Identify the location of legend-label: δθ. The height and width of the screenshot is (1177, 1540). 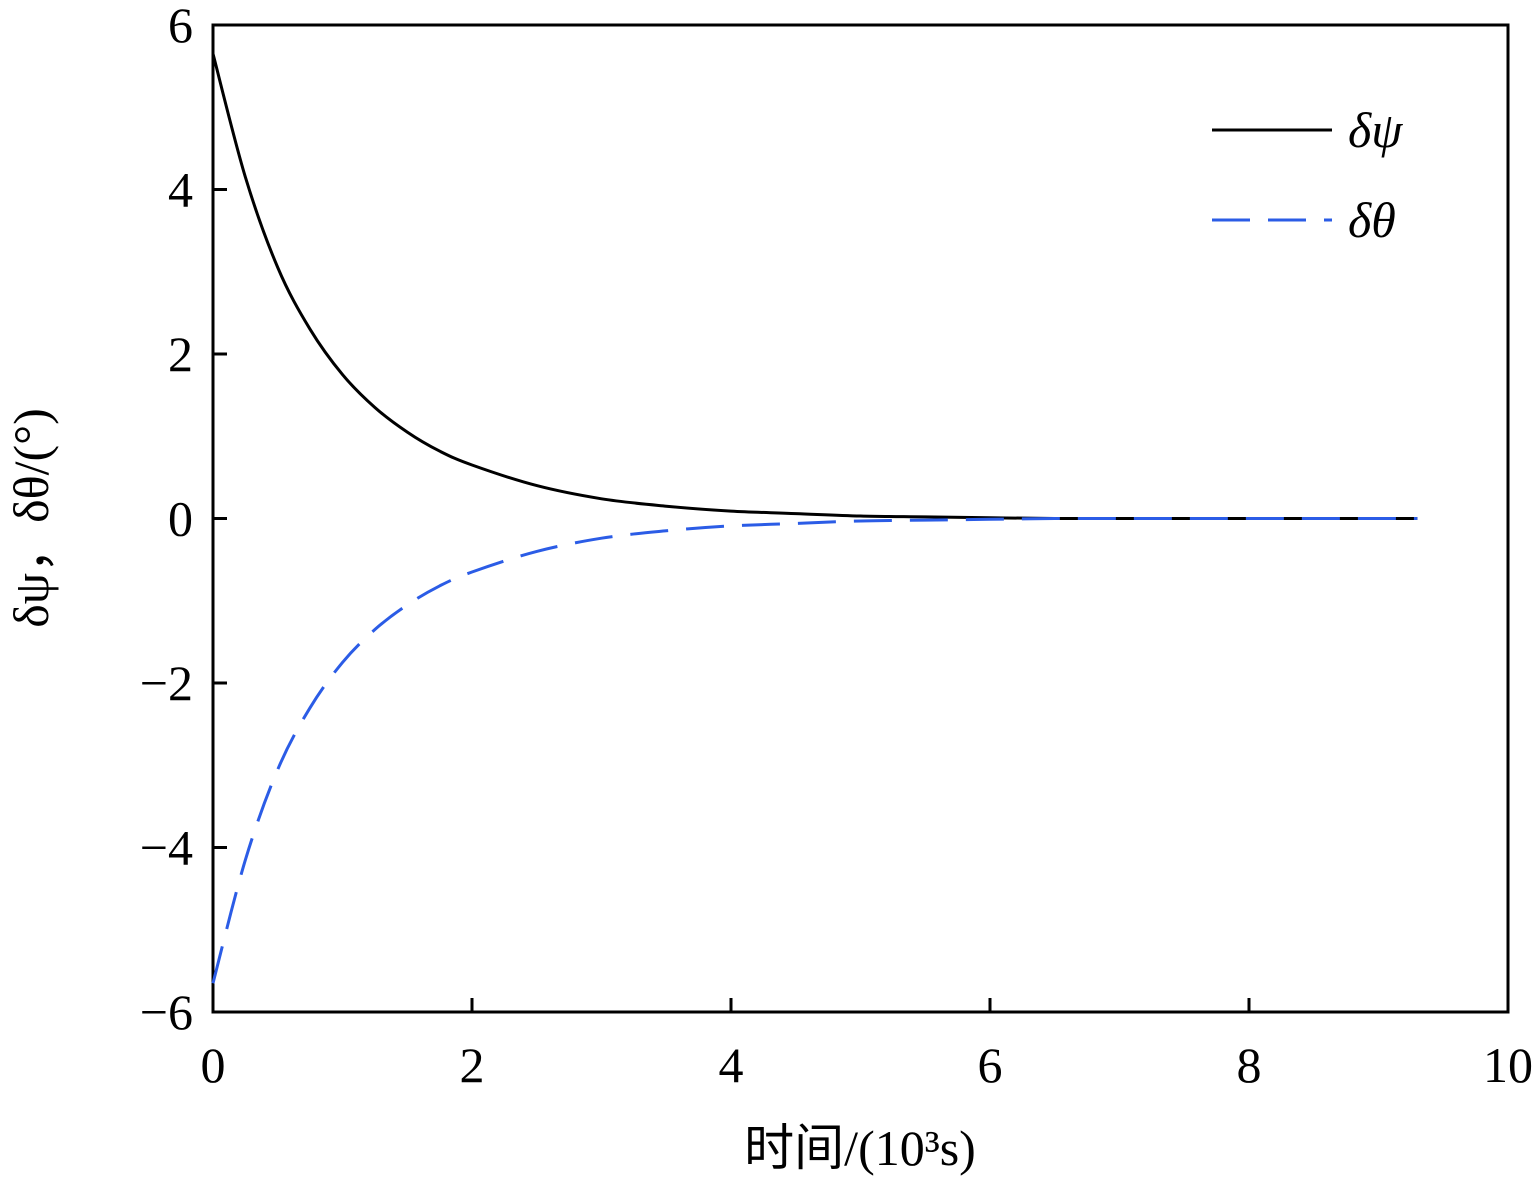
(1372, 220).